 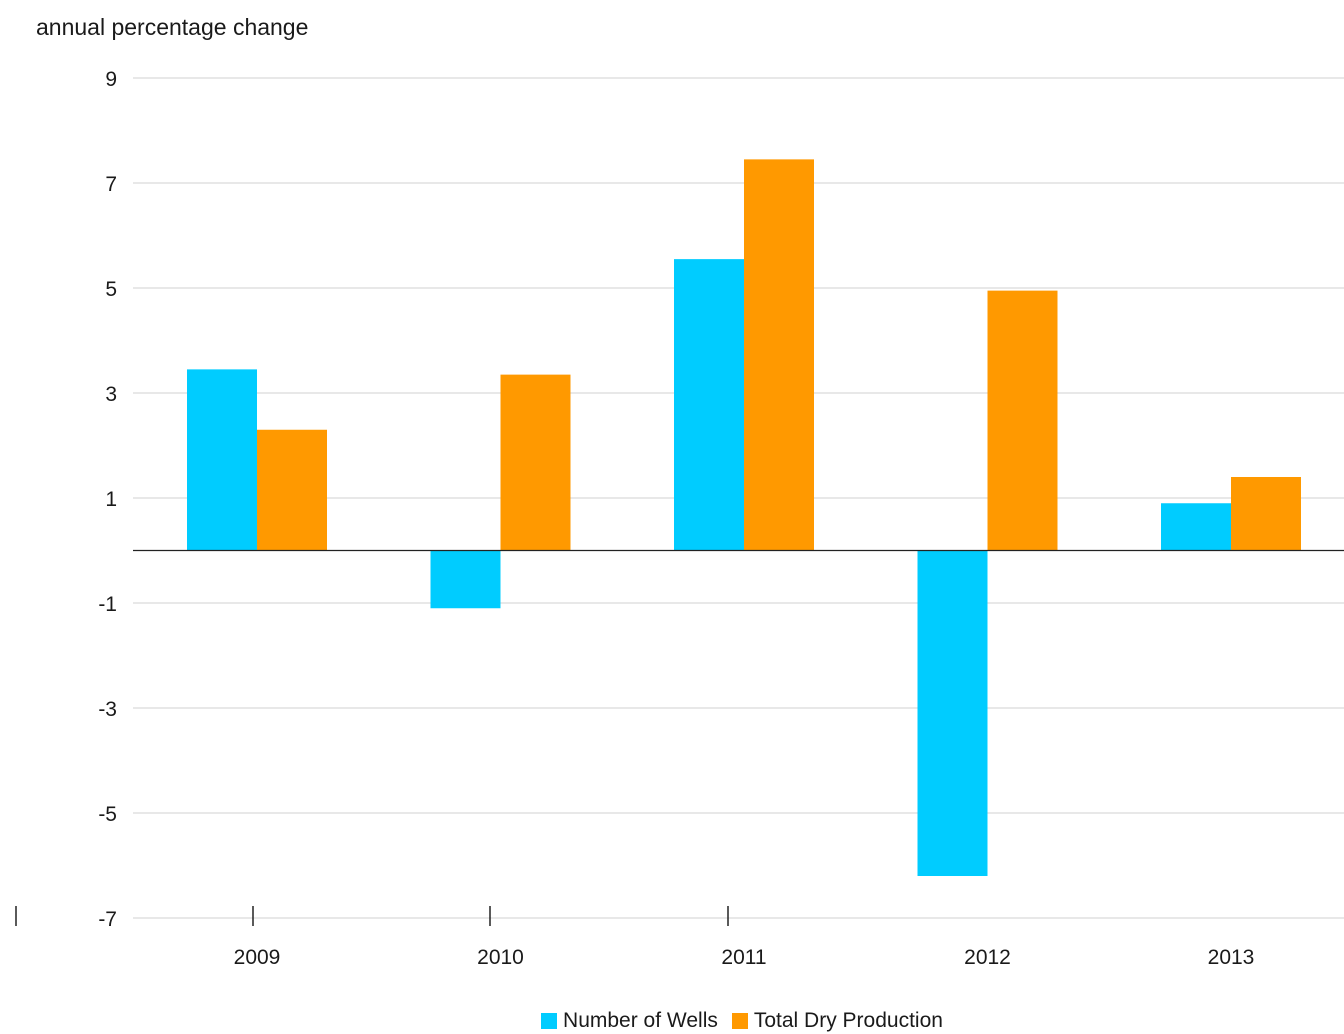 What do you see at coordinates (709, 405) in the screenshot?
I see `bar-number-of-wells-2011` at bounding box center [709, 405].